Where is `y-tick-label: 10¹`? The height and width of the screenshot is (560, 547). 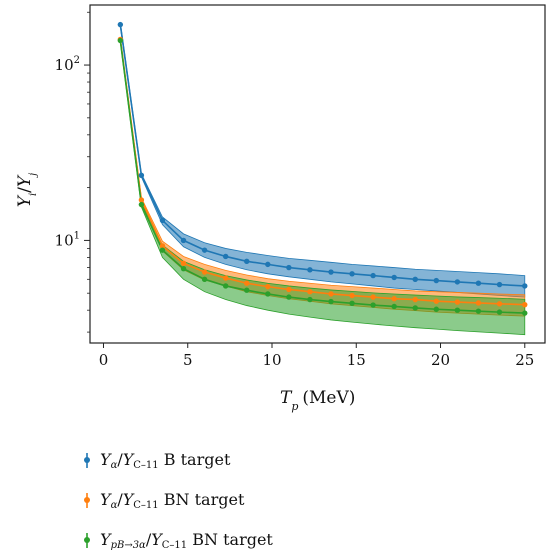
y-tick-label: 10¹ is located at coordinates (67, 239).